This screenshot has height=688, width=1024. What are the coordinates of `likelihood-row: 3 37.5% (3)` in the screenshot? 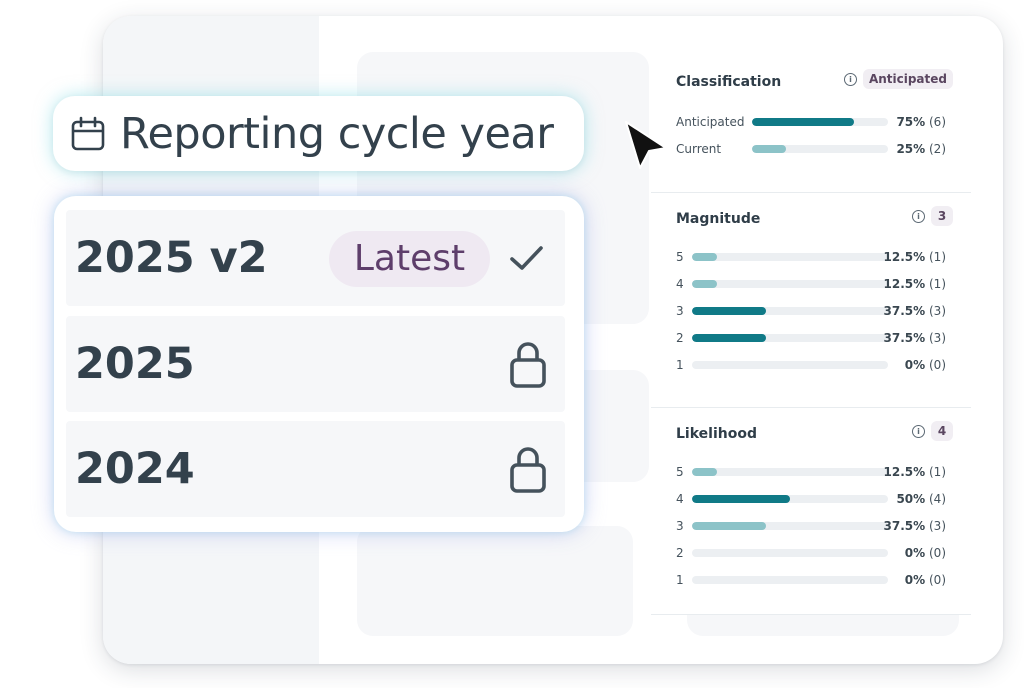 It's located at (823, 526).